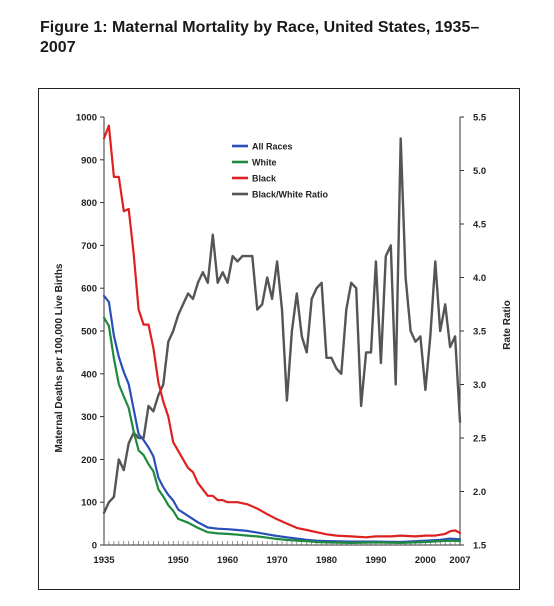 Image resolution: width=554 pixels, height=606 pixels. I want to click on legend-label: White, so click(264, 163).